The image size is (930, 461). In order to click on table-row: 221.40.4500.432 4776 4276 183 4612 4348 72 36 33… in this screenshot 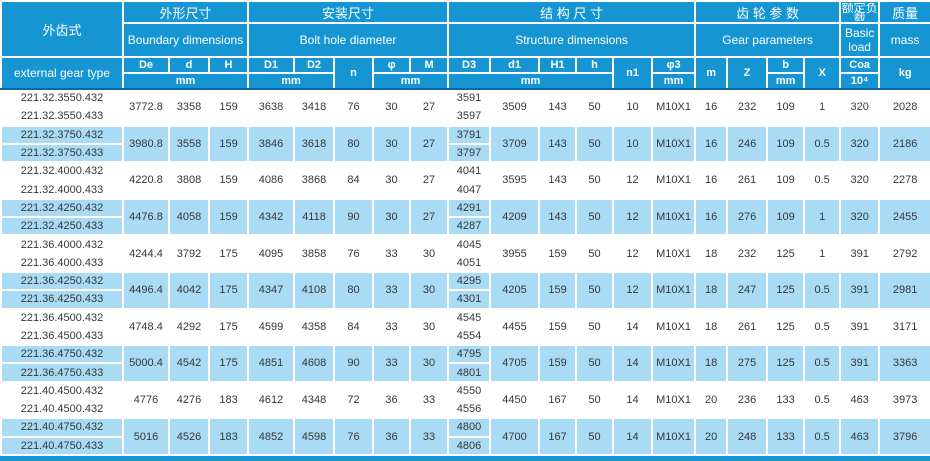, I will do `click(465, 400)`.